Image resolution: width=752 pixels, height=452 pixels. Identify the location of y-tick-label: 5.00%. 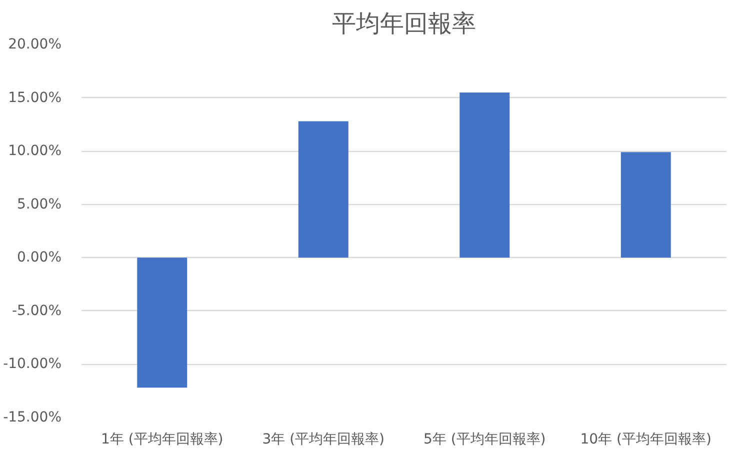
(39, 204).